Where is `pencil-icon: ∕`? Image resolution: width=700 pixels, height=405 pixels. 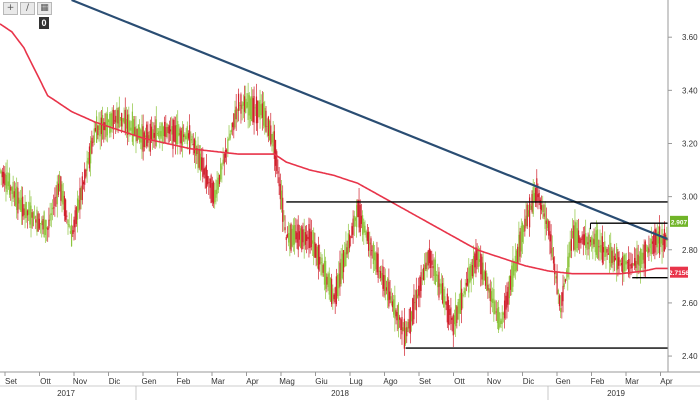 pencil-icon: ∕ is located at coordinates (27, 8).